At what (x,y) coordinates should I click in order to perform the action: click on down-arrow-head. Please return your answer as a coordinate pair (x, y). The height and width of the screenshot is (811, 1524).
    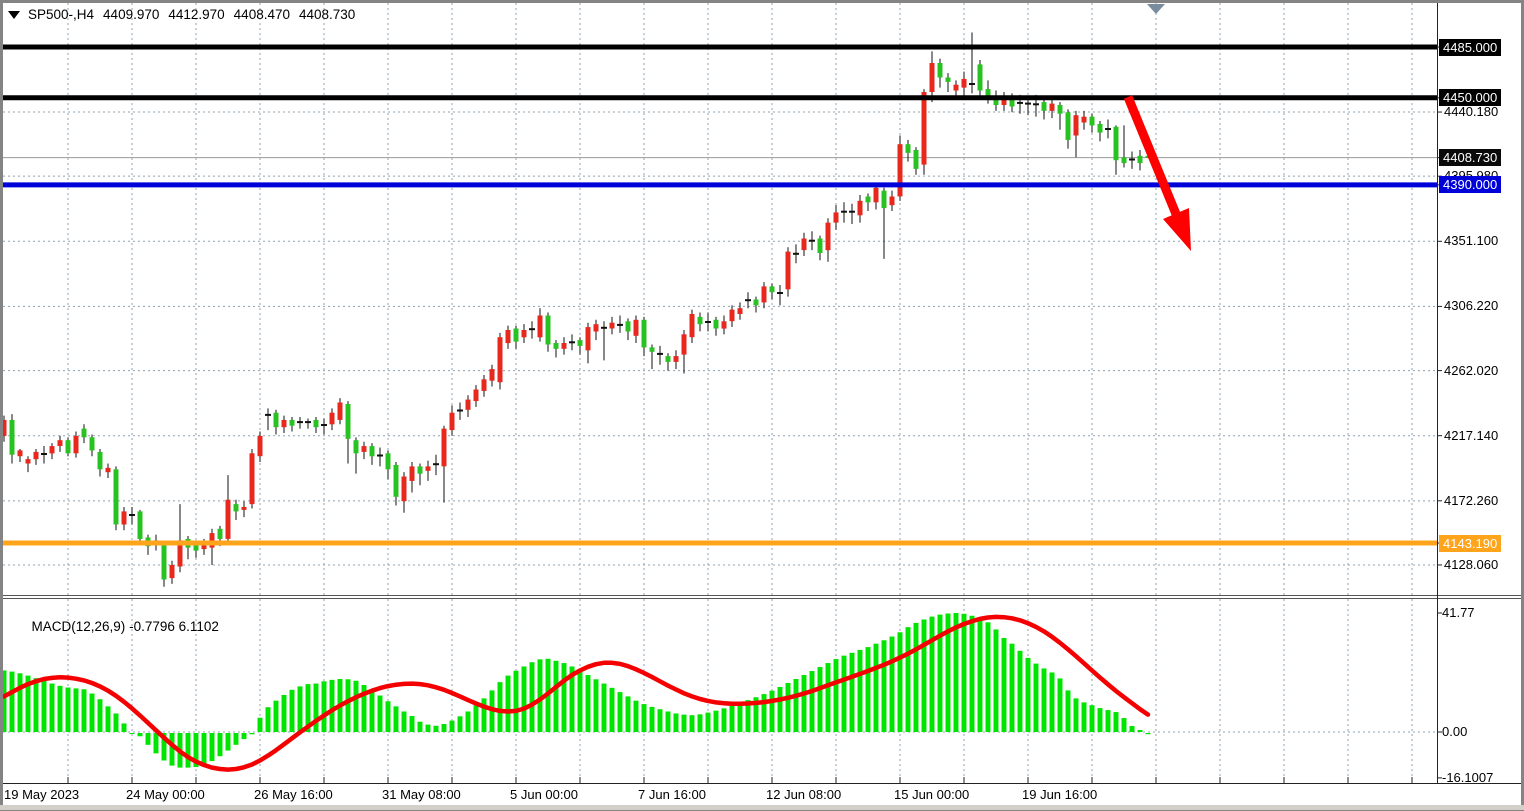
    Looking at the image, I should click on (1177, 229).